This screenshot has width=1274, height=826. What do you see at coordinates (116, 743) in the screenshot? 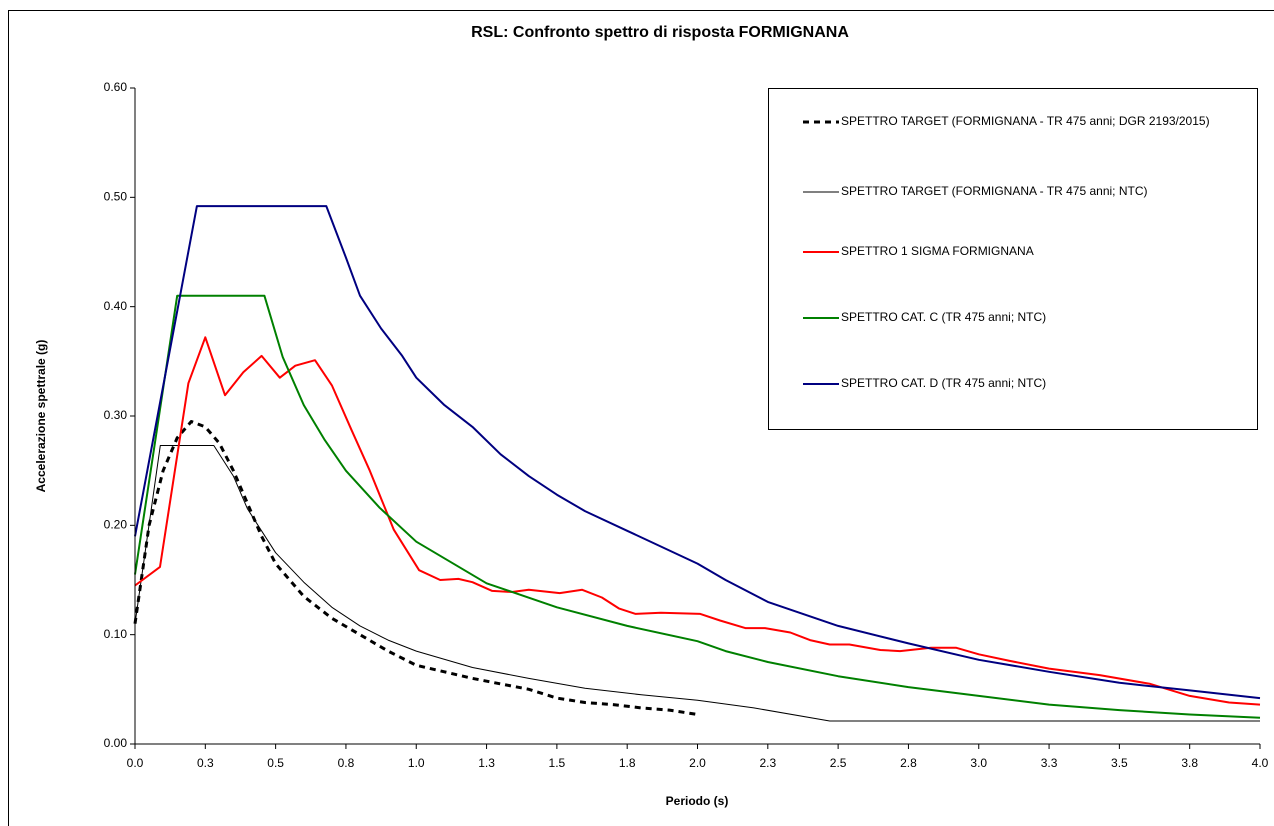
I see `y-tick-label: 0.00` at bounding box center [116, 743].